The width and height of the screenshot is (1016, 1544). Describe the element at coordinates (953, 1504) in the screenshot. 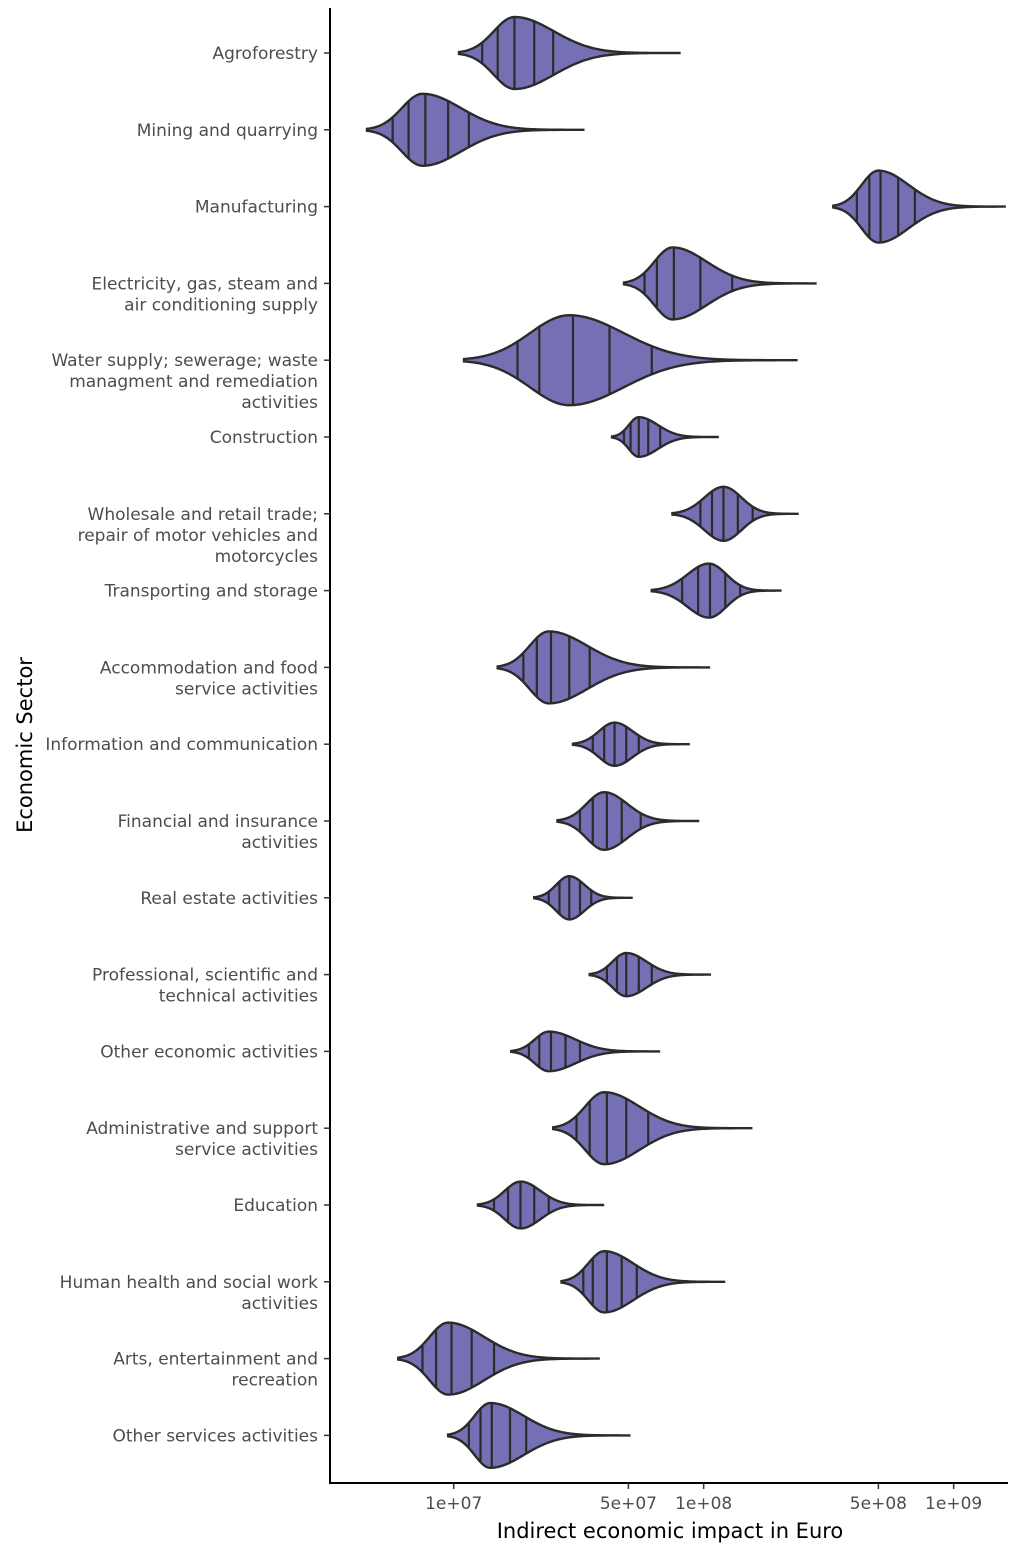

I see `x-tick-label: 1e+09` at that location.